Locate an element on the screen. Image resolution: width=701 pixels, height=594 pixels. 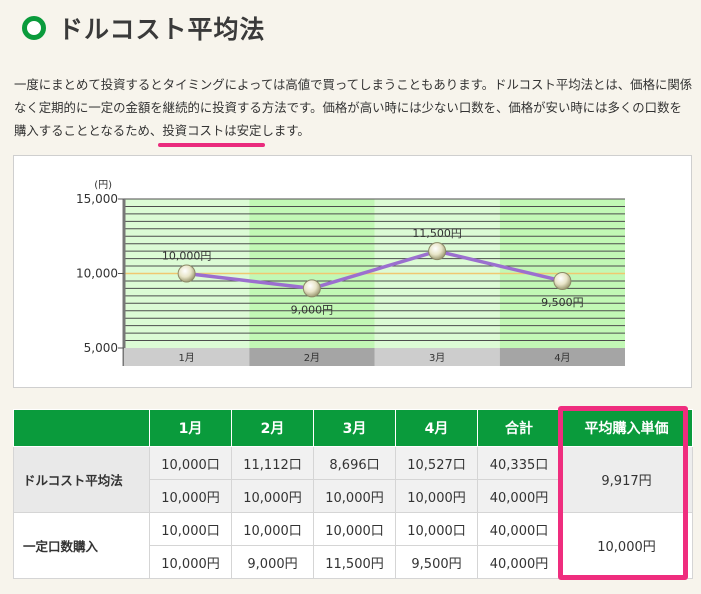
chart-data-label: 9,000円 is located at coordinates (312, 309).